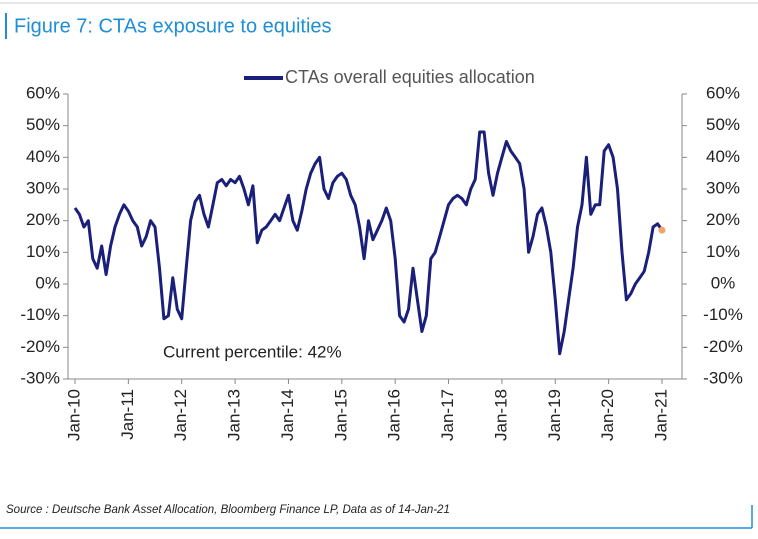 This screenshot has height=539, width=758. What do you see at coordinates (43, 187) in the screenshot?
I see `y-tick-label: 30%` at bounding box center [43, 187].